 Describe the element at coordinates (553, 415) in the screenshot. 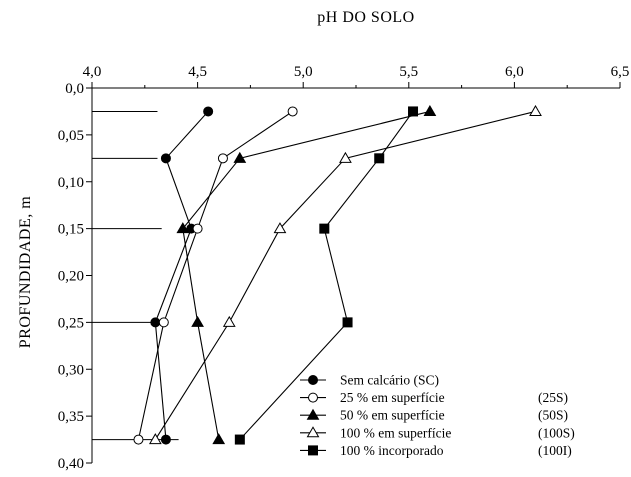

I see `legend-code: (50S)` at that location.